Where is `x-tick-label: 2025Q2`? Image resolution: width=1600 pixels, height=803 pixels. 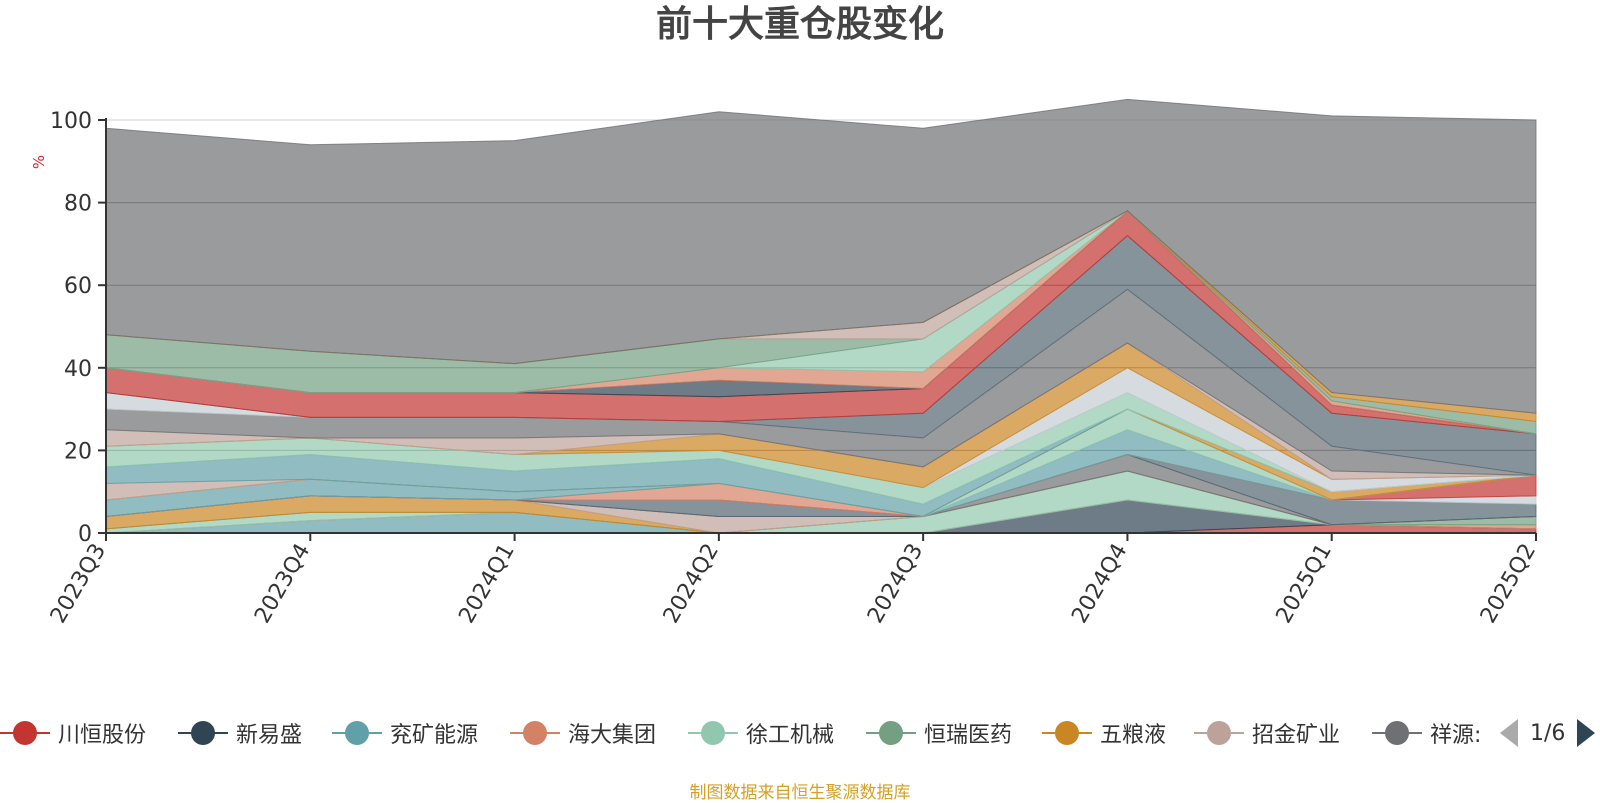
x-tick-label: 2025Q2 is located at coordinates (1508, 584).